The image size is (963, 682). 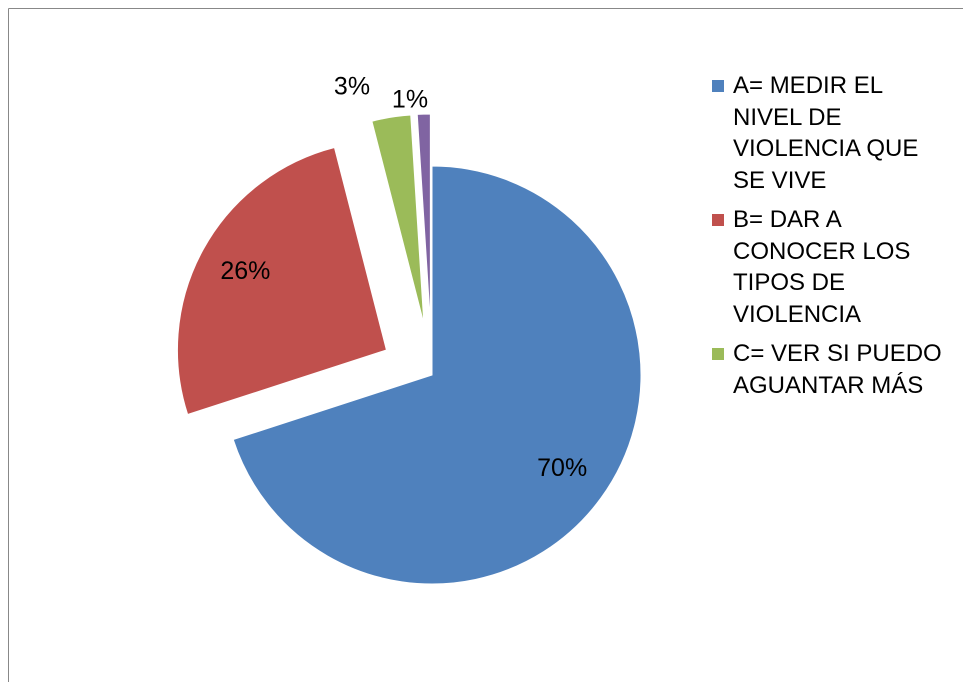 What do you see at coordinates (822, 267) in the screenshot?
I see `legend-label: B= DAR A CONOCER LOS TIPOS DE VIOLENCIA` at bounding box center [822, 267].